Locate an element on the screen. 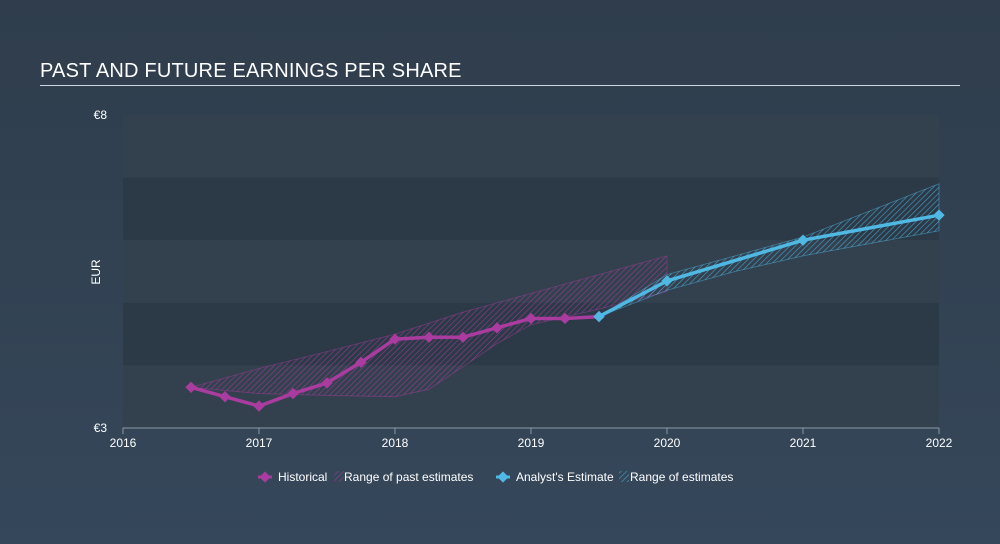 The image size is (1000, 544). x-tick-label: 2022 is located at coordinates (939, 443).